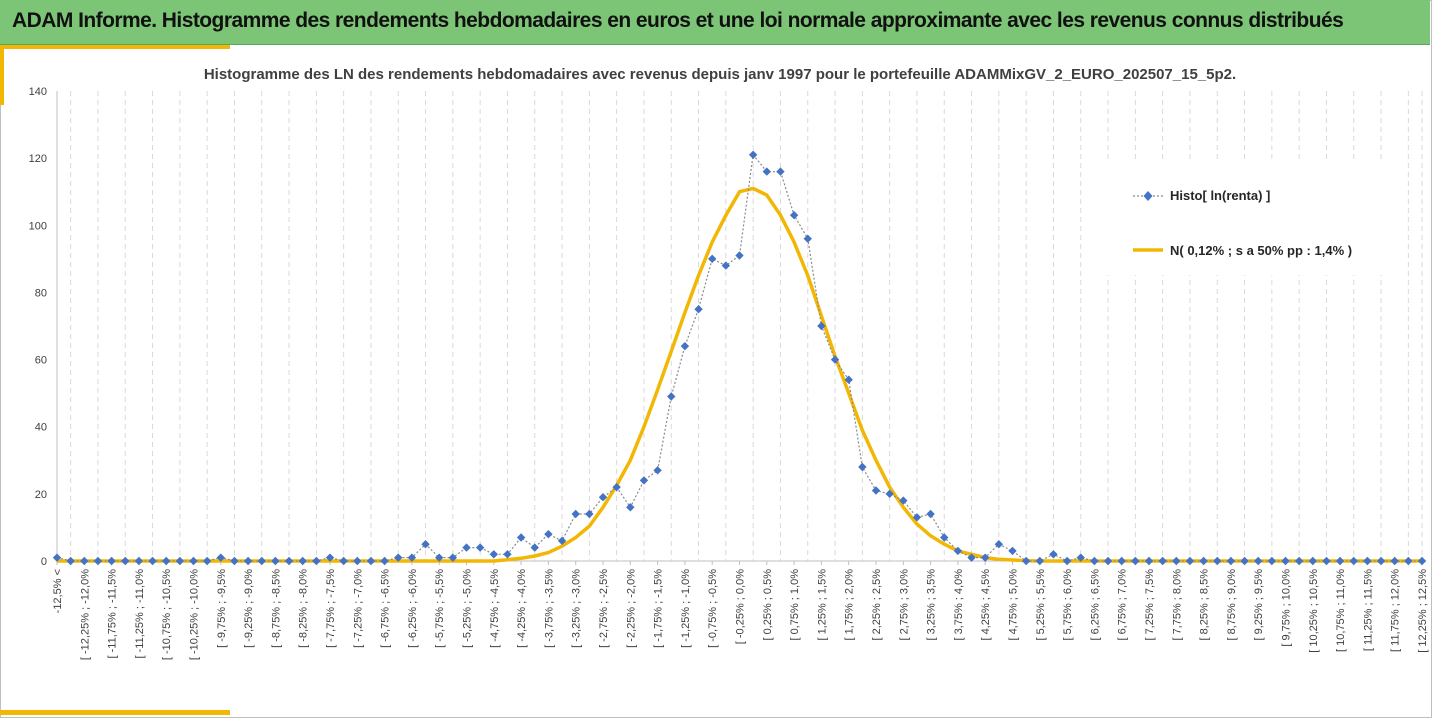  What do you see at coordinates (1423, 611) in the screenshot?
I see `x-tick-label: [ 12,25% ; 12,5%` at bounding box center [1423, 611].